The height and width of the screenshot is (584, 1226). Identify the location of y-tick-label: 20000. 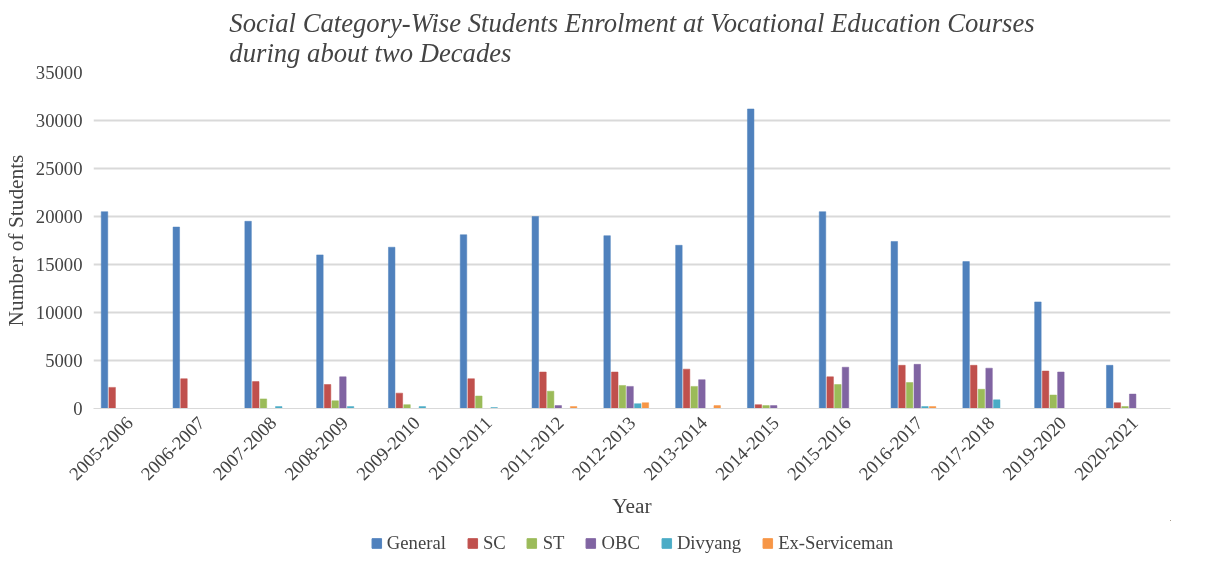
(59, 216).